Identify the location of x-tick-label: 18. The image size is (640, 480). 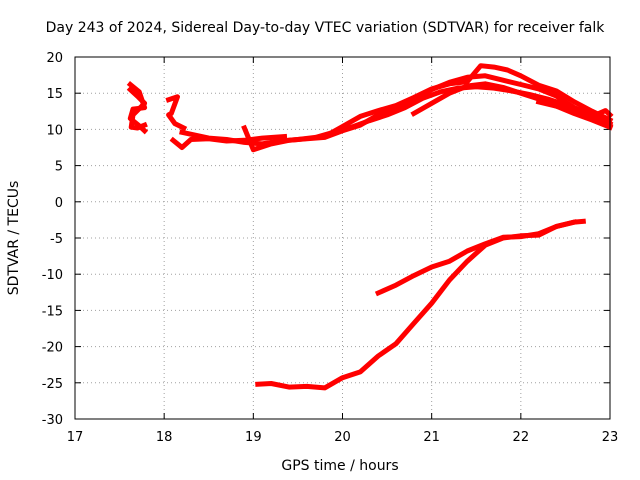
(164, 437).